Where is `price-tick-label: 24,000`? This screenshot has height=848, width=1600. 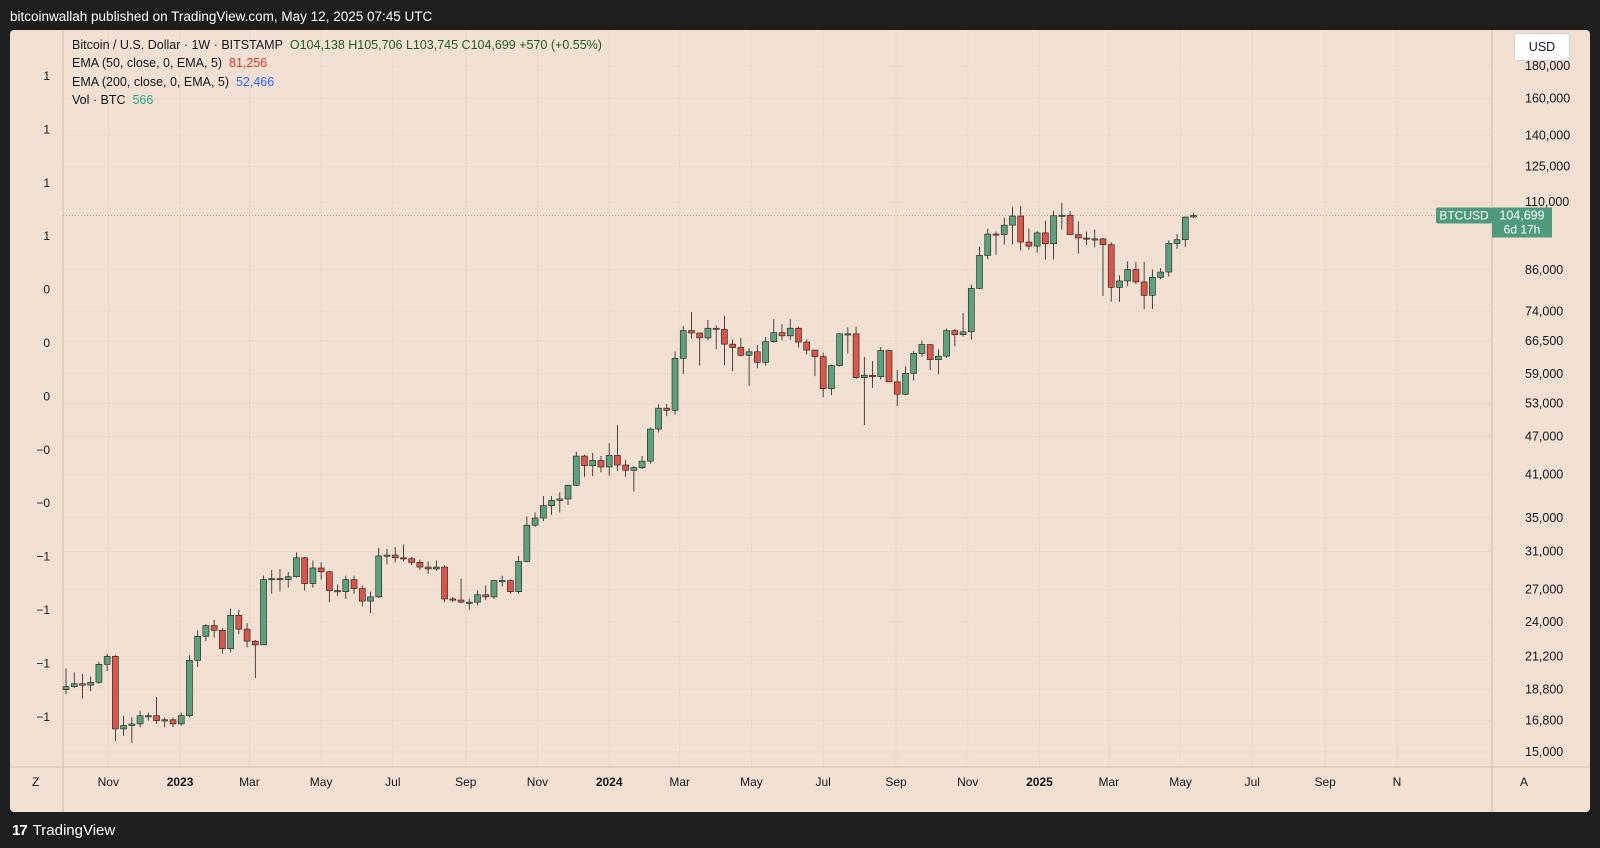 price-tick-label: 24,000 is located at coordinates (1544, 622).